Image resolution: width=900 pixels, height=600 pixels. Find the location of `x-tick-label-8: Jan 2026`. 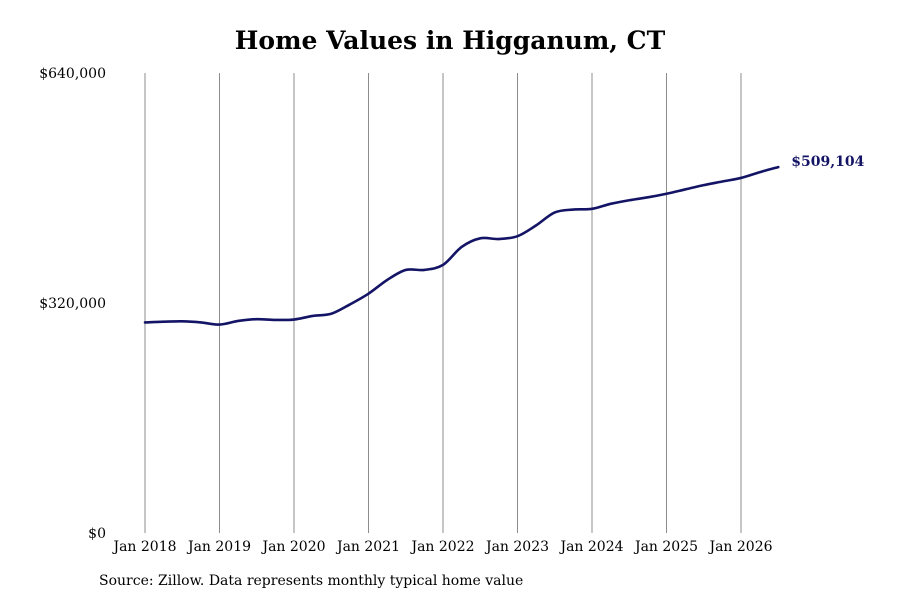

x-tick-label-8: Jan 2026 is located at coordinates (739, 547).